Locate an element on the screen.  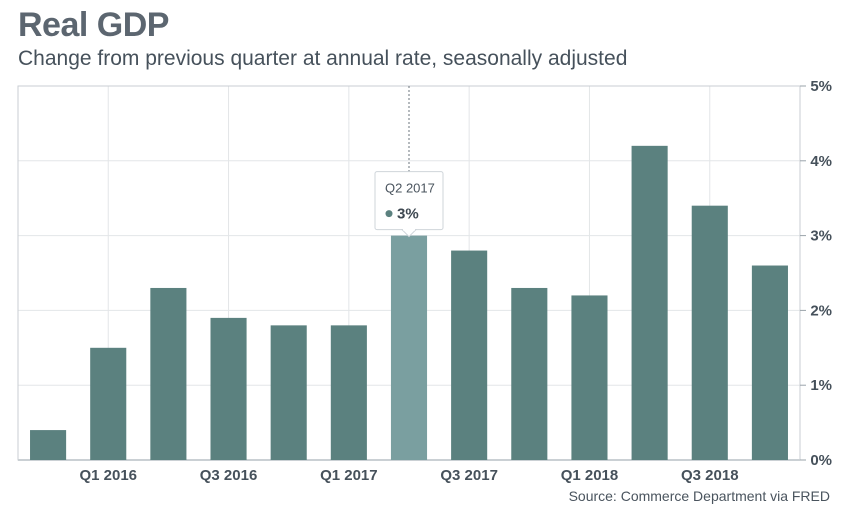
tooltip-value: 3% is located at coordinates (408, 214).